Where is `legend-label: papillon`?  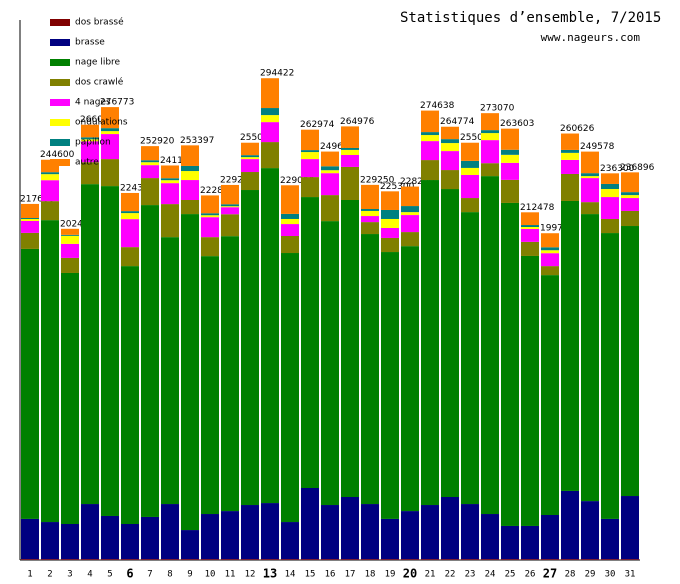
legend-label: papillon is located at coordinates (93, 143).